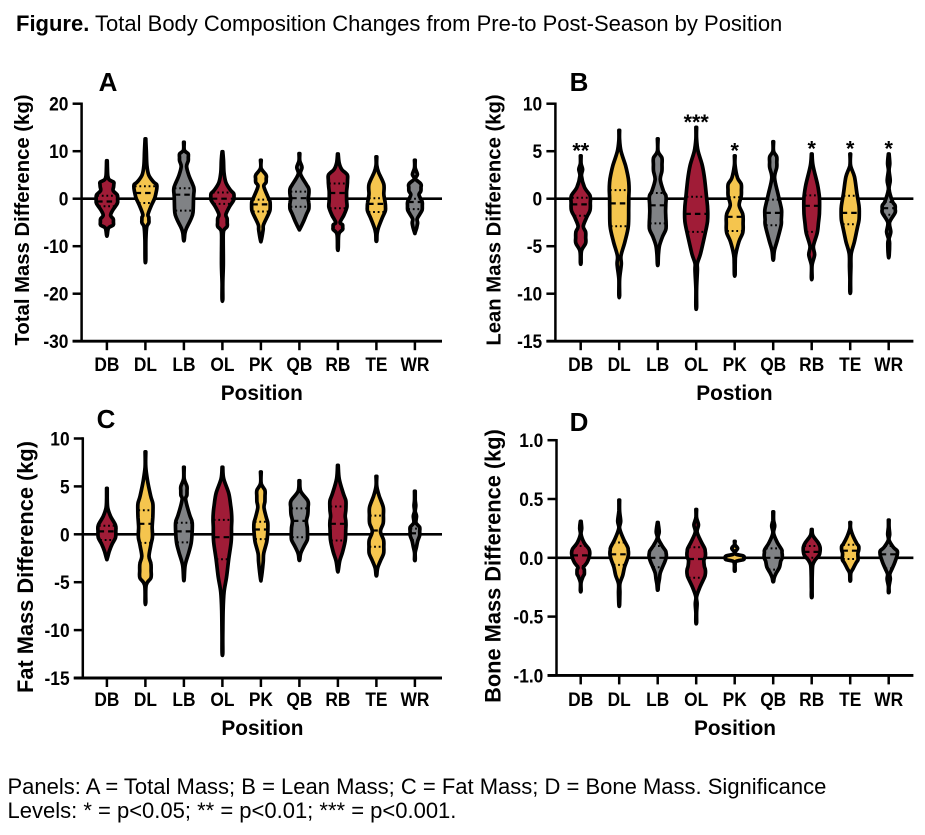 The image size is (925, 835). I want to click on svg-text: Postion, so click(734, 393).